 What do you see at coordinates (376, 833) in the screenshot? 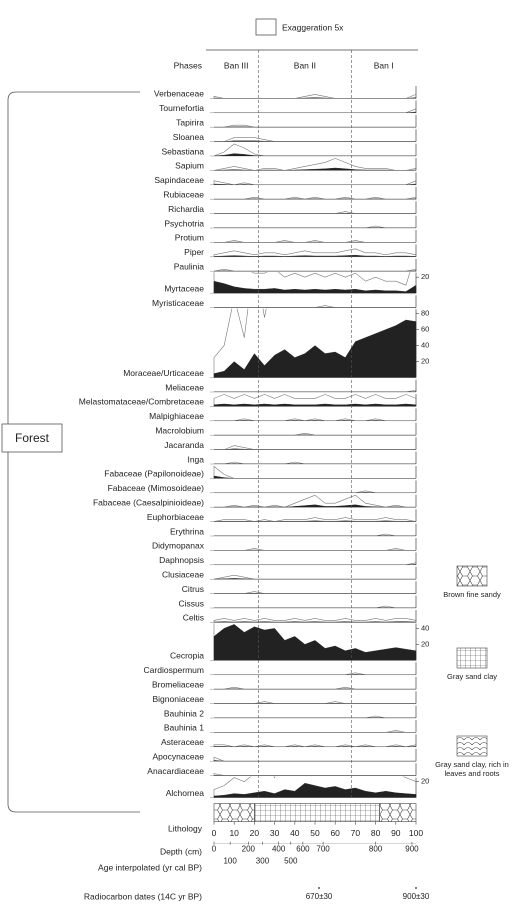
I see `x-tick-label: 80` at bounding box center [376, 833].